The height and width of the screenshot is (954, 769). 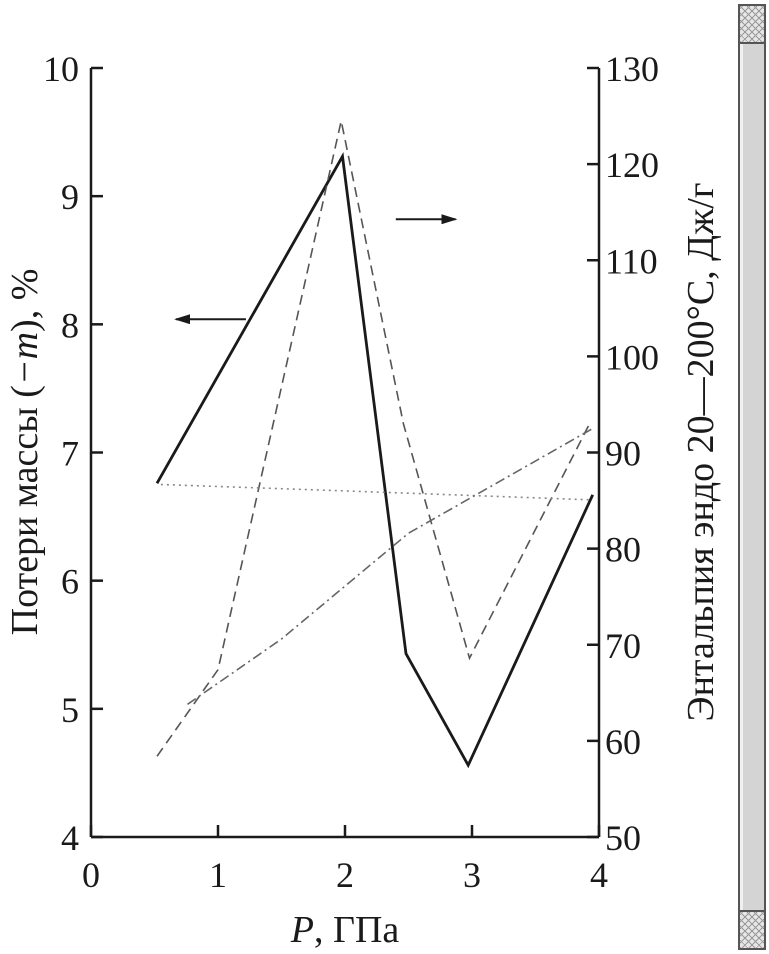 What do you see at coordinates (25, 358) in the screenshot?
I see `left-axis-title-variable: −m` at bounding box center [25, 358].